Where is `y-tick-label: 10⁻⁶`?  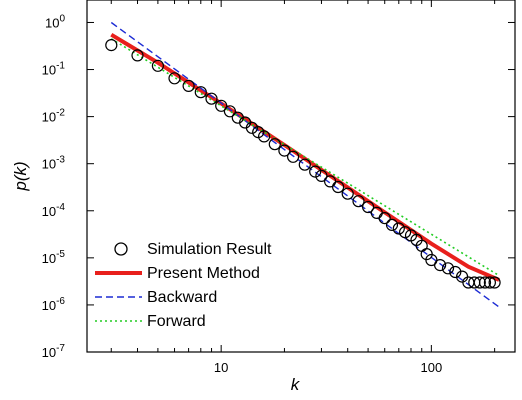
y-tick-label: 10⁻⁶ is located at coordinates (54, 304).